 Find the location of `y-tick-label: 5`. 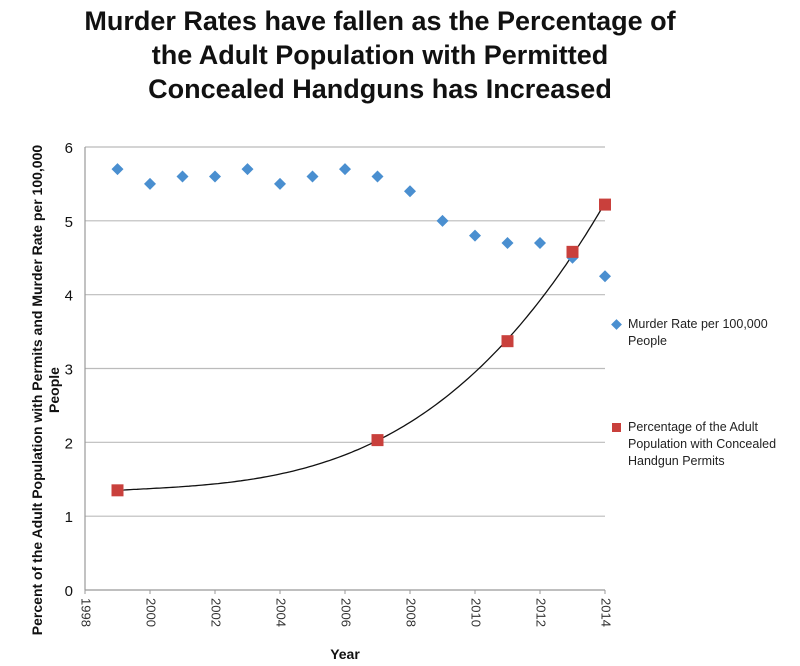

y-tick-label: 5 is located at coordinates (69, 222).